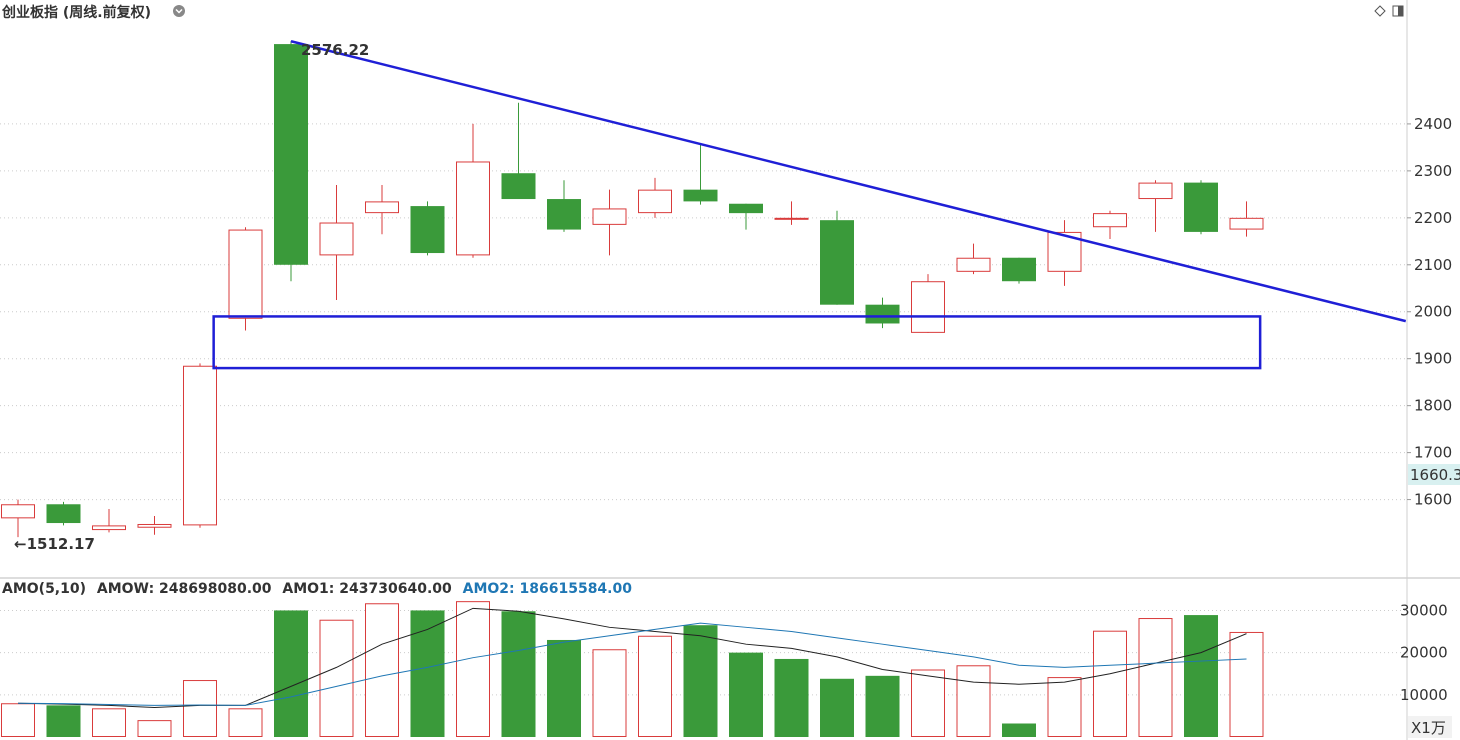 This screenshot has width=1460, height=740. What do you see at coordinates (1433, 171) in the screenshot?
I see `y-tick-label-2300: 2300` at bounding box center [1433, 171].